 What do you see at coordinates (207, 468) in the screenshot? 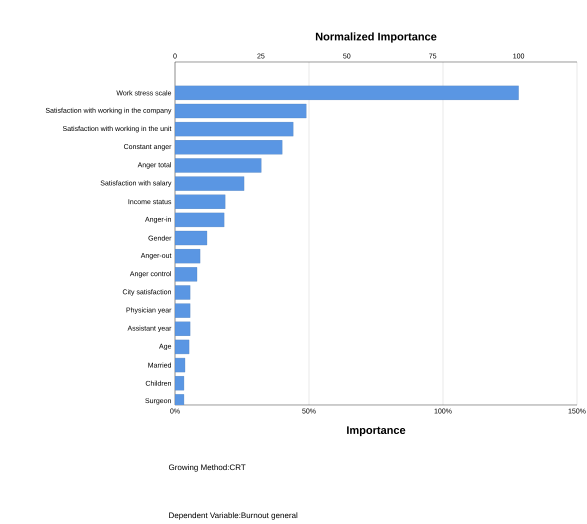
I see `text: Growing Method:CRT` at bounding box center [207, 468].